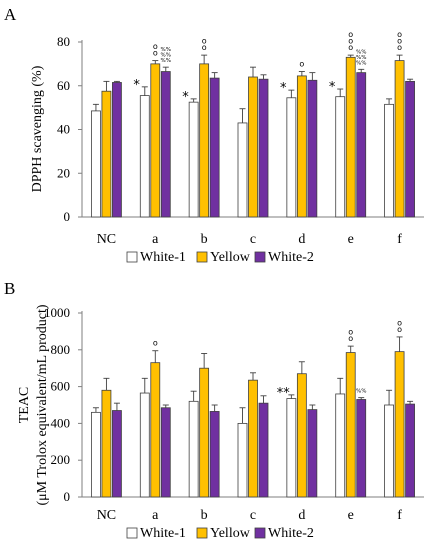 This screenshot has height=550, width=428. Describe the element at coordinates (230, 533) in the screenshot. I see `legend-label: Yellow` at that location.